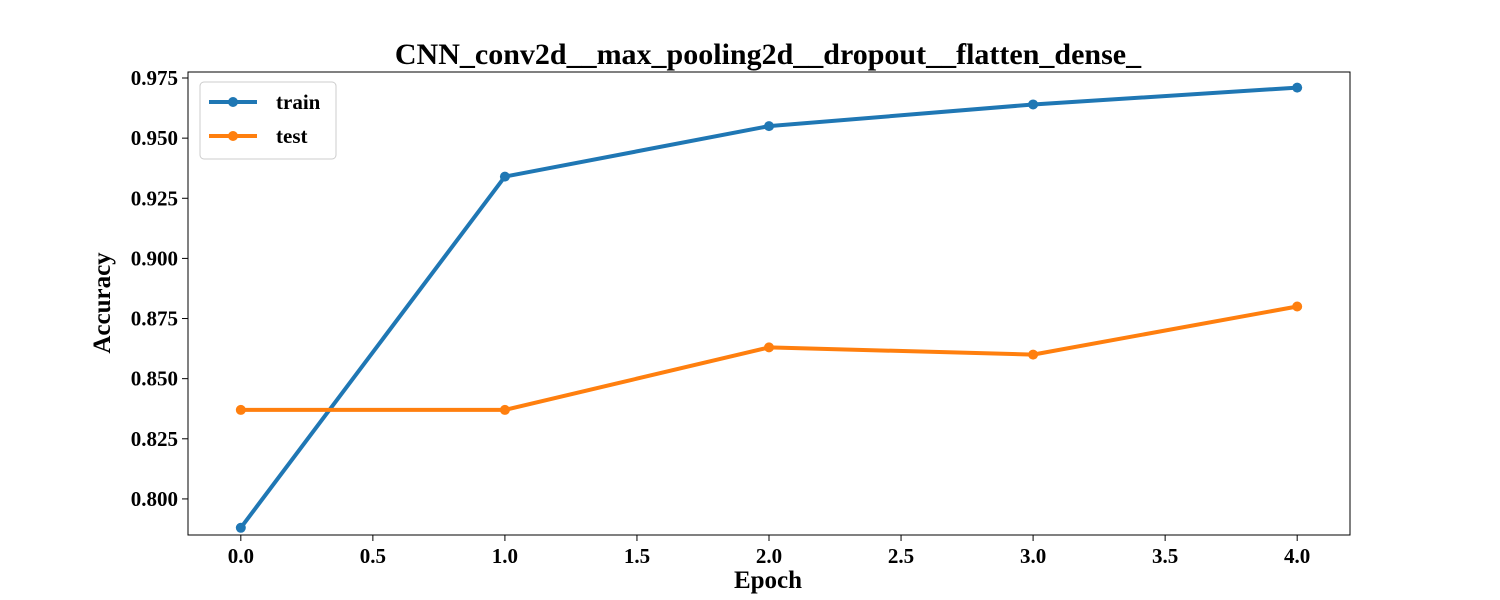  I want to click on x-tick-label: 0.5, so click(373, 556).